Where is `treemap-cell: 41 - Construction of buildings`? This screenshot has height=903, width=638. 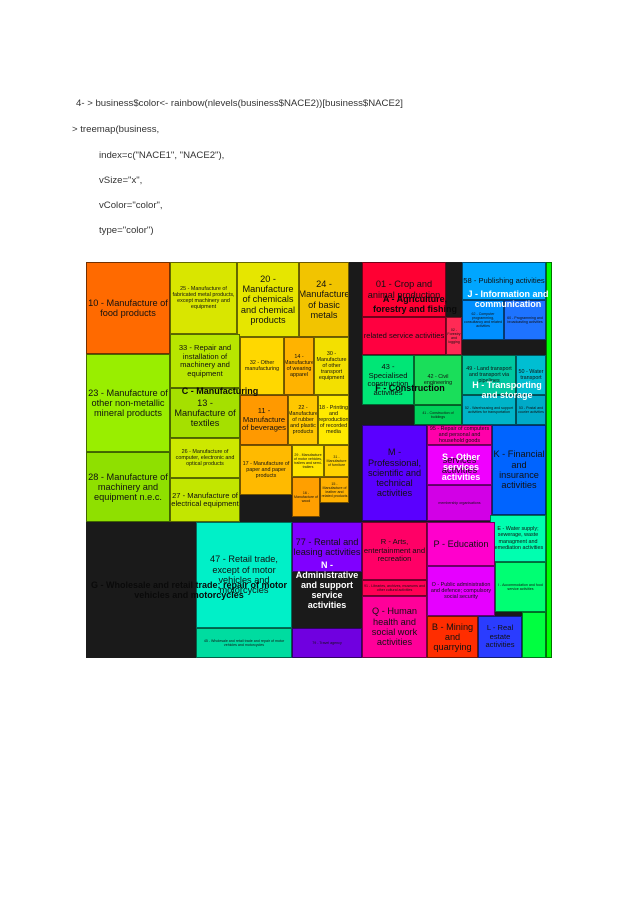 treemap-cell: 41 - Construction of buildings is located at coordinates (438, 415).